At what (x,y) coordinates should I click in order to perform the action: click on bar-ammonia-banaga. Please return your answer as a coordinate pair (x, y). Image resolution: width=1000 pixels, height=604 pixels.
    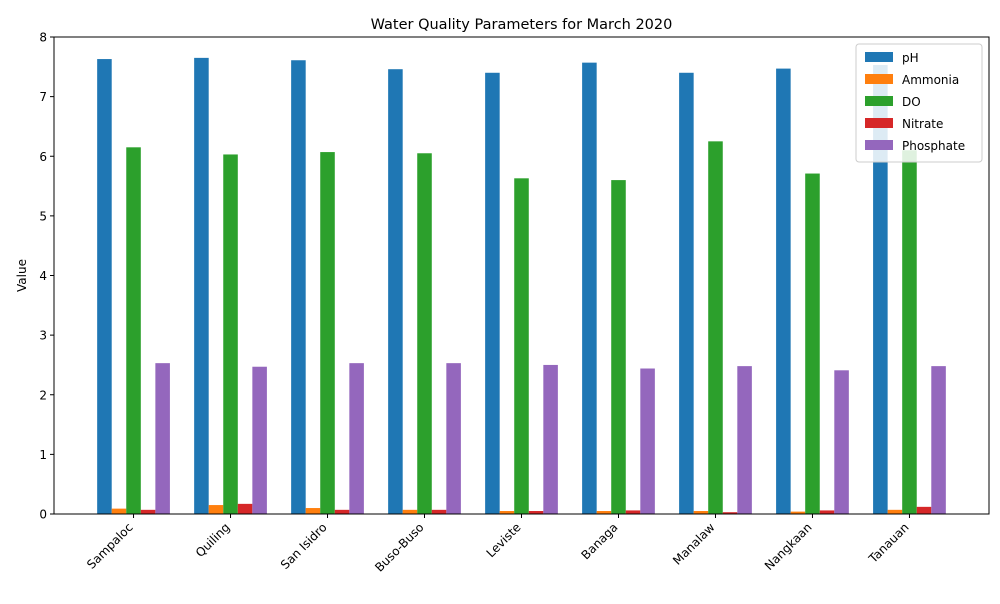
    Looking at the image, I should click on (604, 512).